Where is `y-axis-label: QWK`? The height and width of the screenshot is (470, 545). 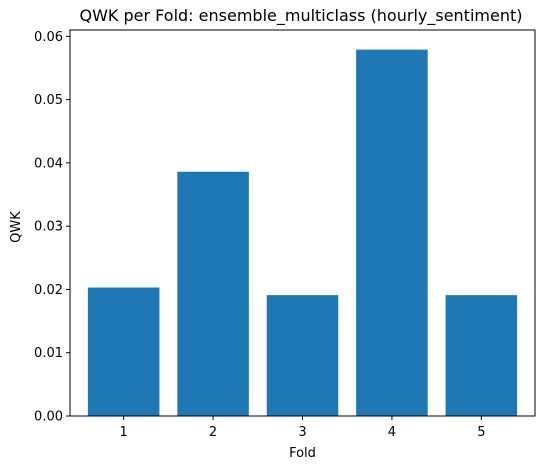 y-axis-label: QWK is located at coordinates (16, 227).